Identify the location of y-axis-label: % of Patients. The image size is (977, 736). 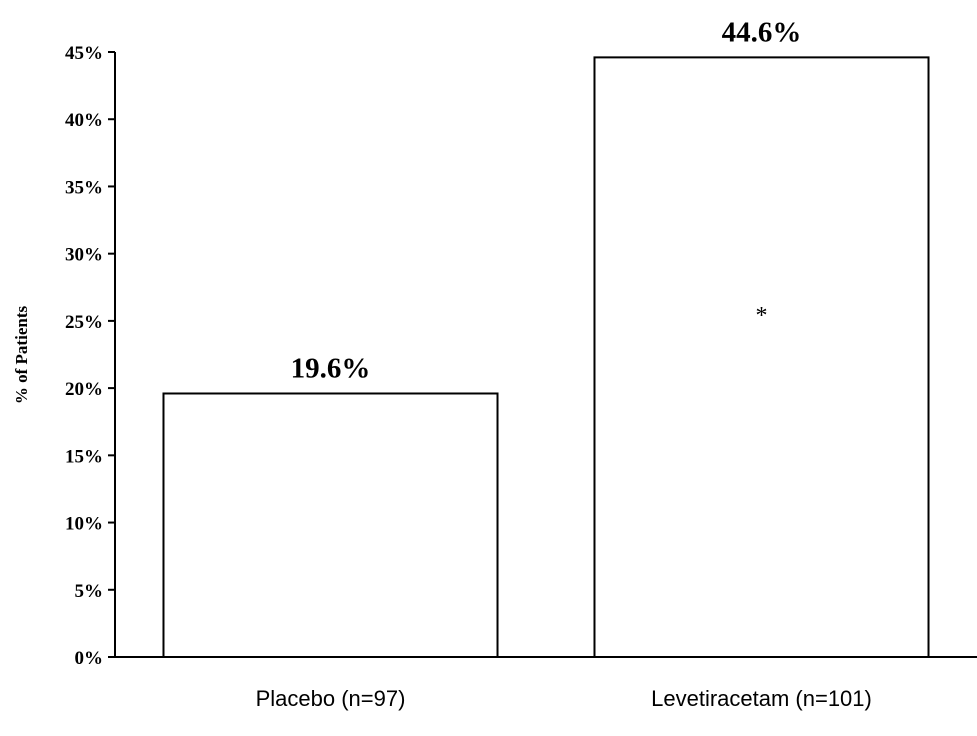
(21, 355).